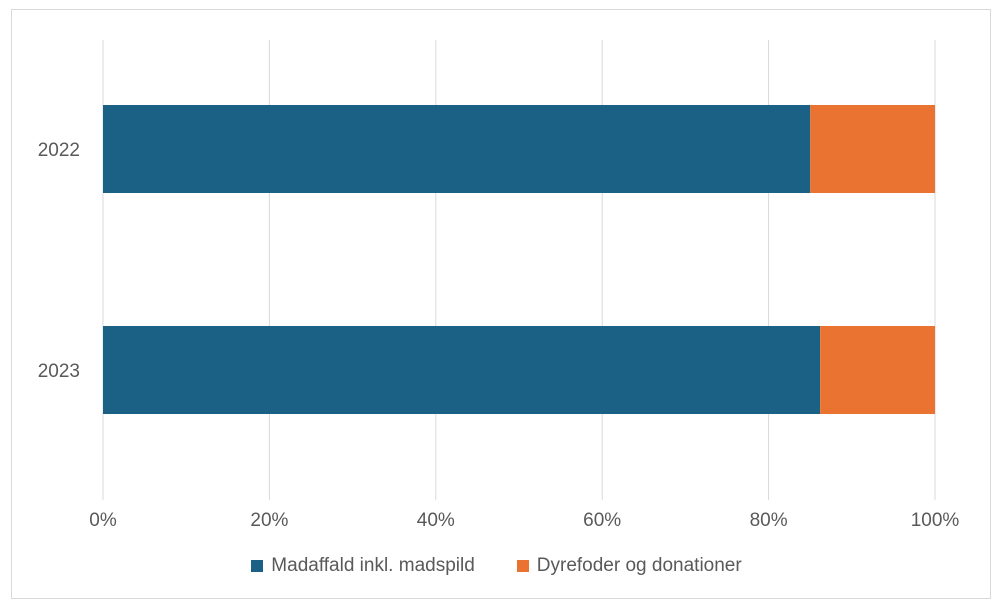 Image resolution: width=993 pixels, height=602 pixels. Describe the element at coordinates (59, 261) in the screenshot. I see `y-axis-labels: 2022 2023` at that location.